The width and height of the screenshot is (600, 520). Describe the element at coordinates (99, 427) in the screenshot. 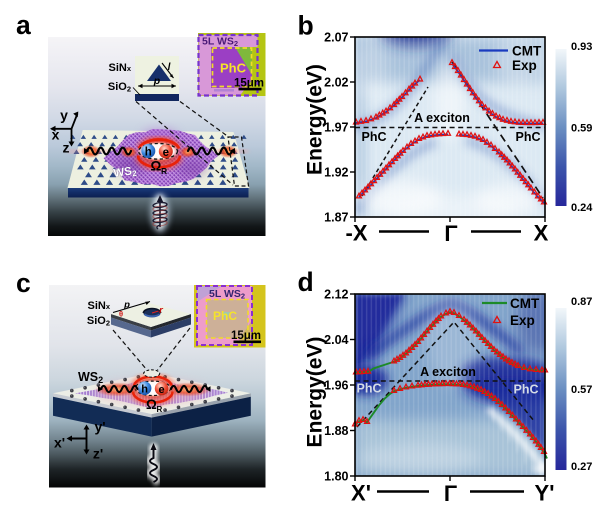

I see `svg-text: y'` at that location.